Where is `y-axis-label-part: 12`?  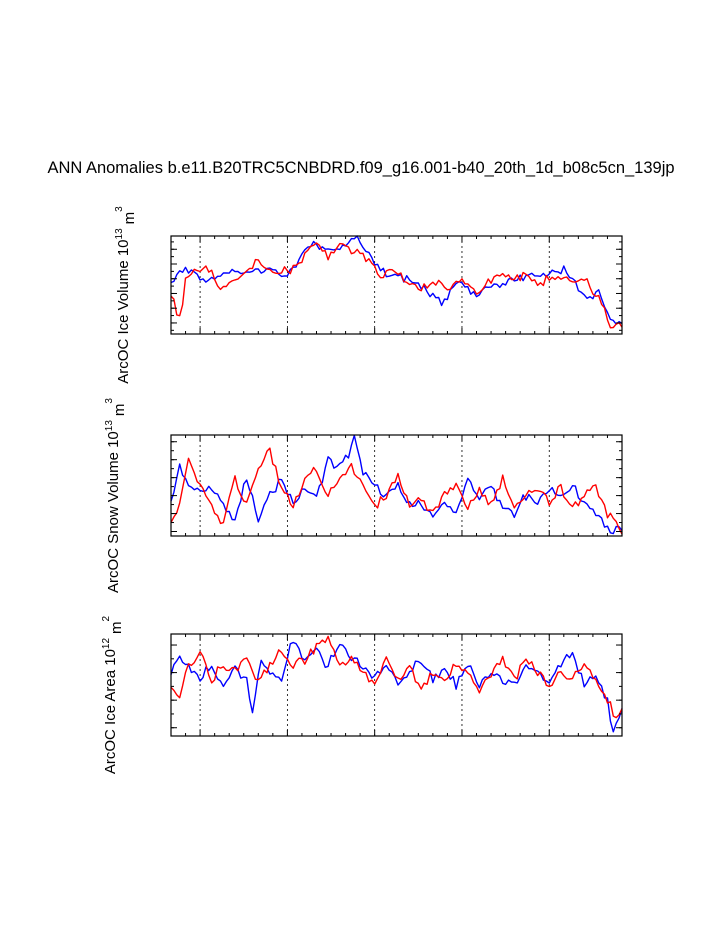 y-axis-label-part: 12 is located at coordinates (106, 644).